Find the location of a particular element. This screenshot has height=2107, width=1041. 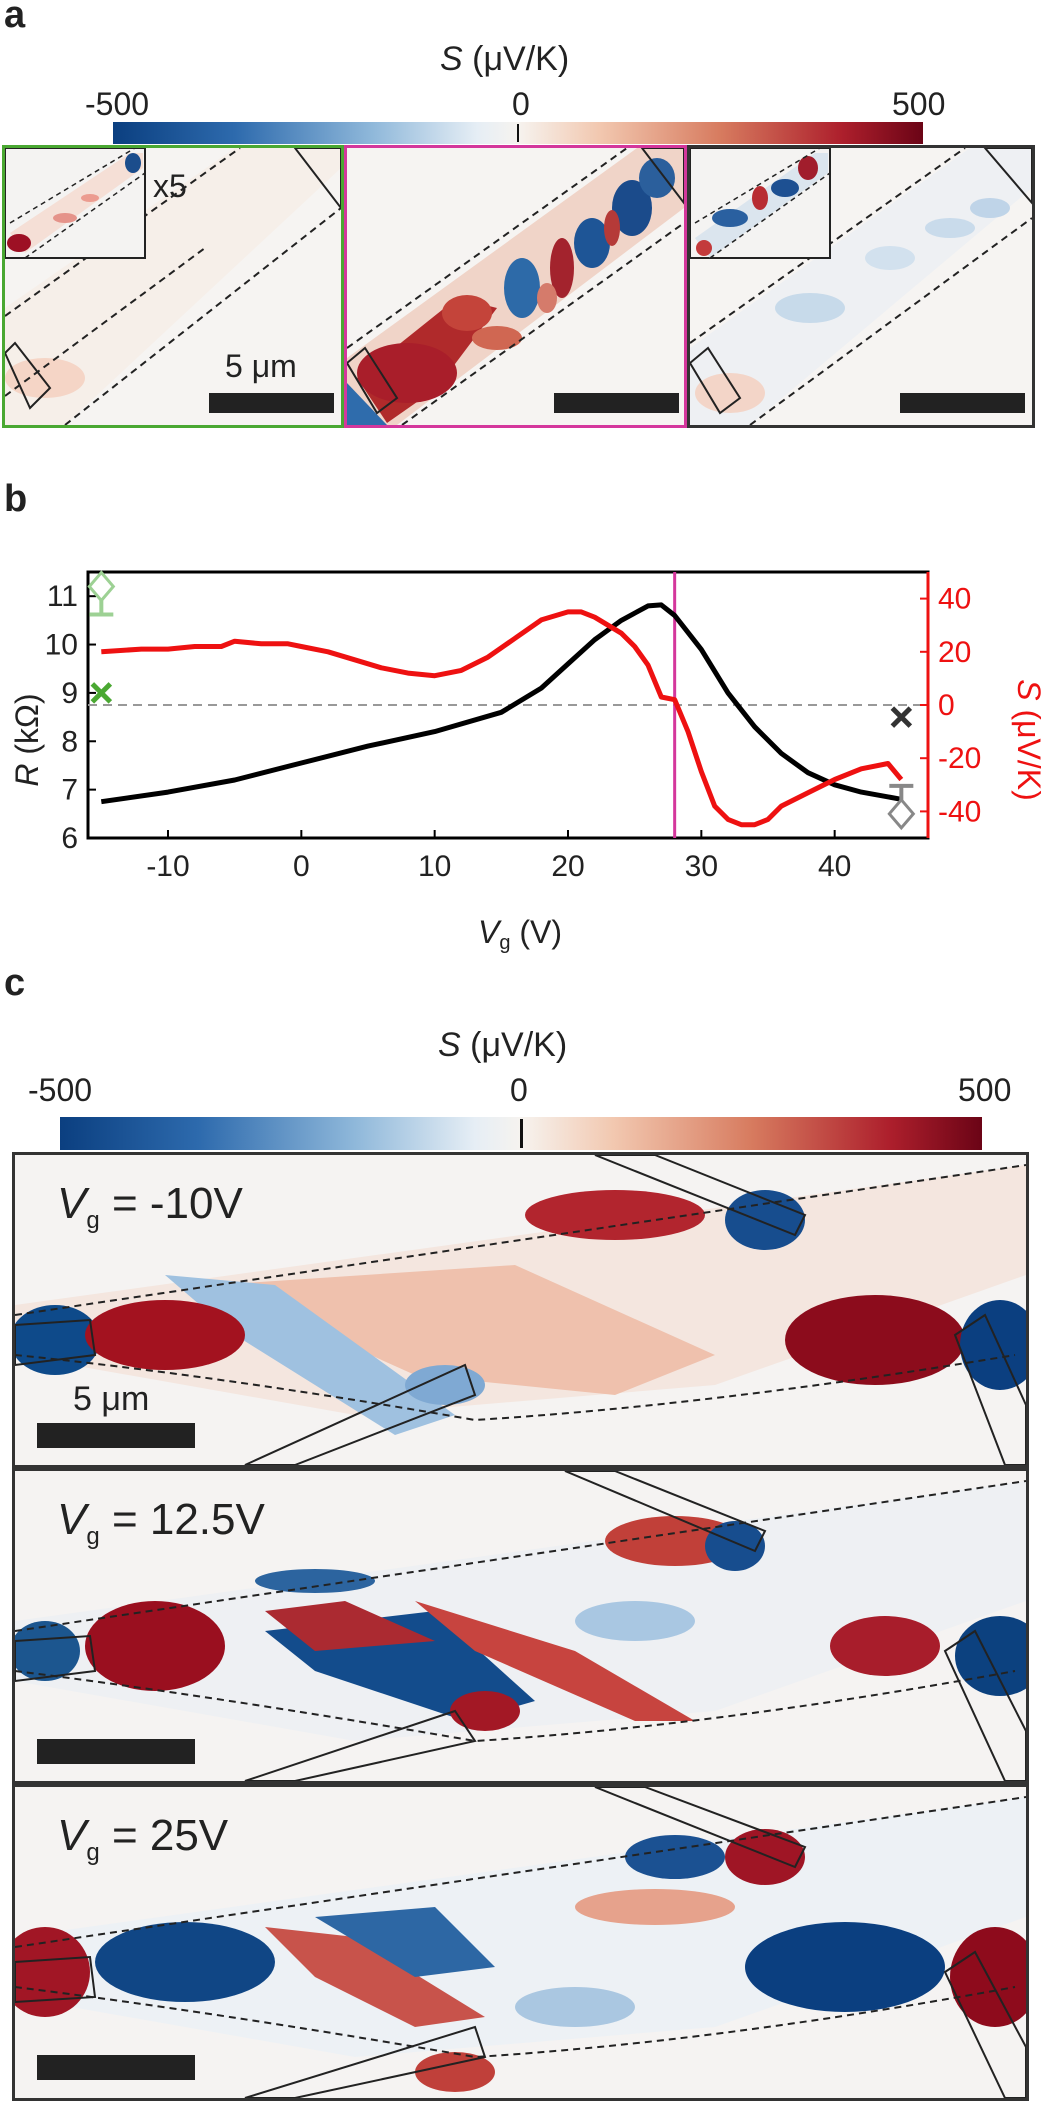

y-right-axis-label: S (μV/K) is located at coordinates (1026, 740).